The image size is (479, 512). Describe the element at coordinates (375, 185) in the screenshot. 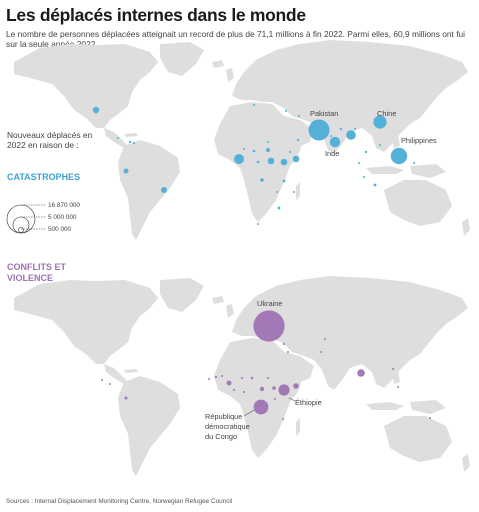

I see `bubble-indonesie` at that location.